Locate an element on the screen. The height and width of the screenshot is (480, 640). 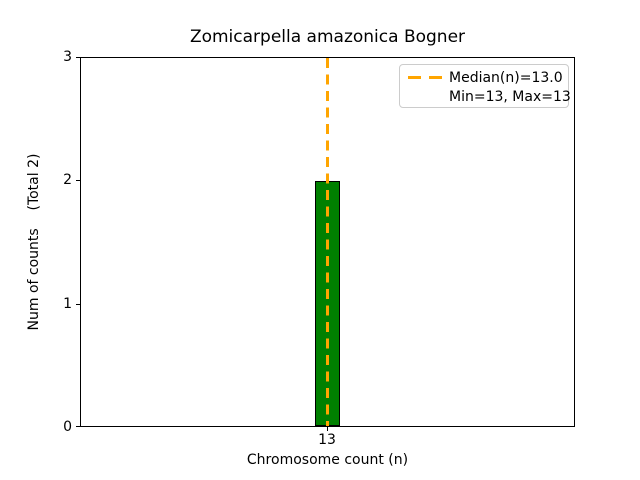
y-tick-label-0: 0 is located at coordinates (67, 427).